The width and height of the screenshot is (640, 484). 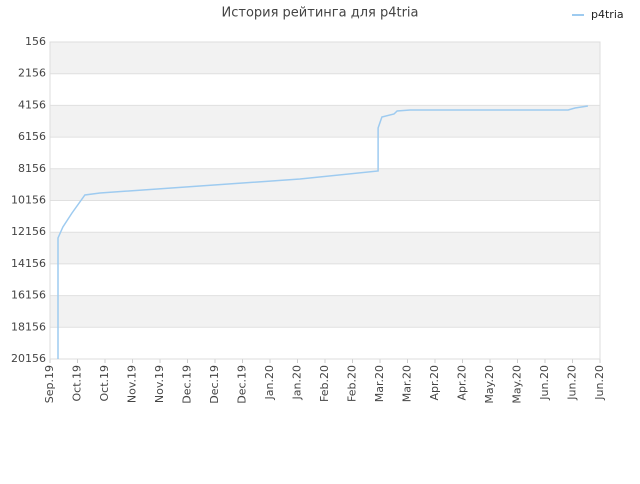 What do you see at coordinates (28, 358) in the screenshot?
I see `y-tick-label: 20156` at bounding box center [28, 358].